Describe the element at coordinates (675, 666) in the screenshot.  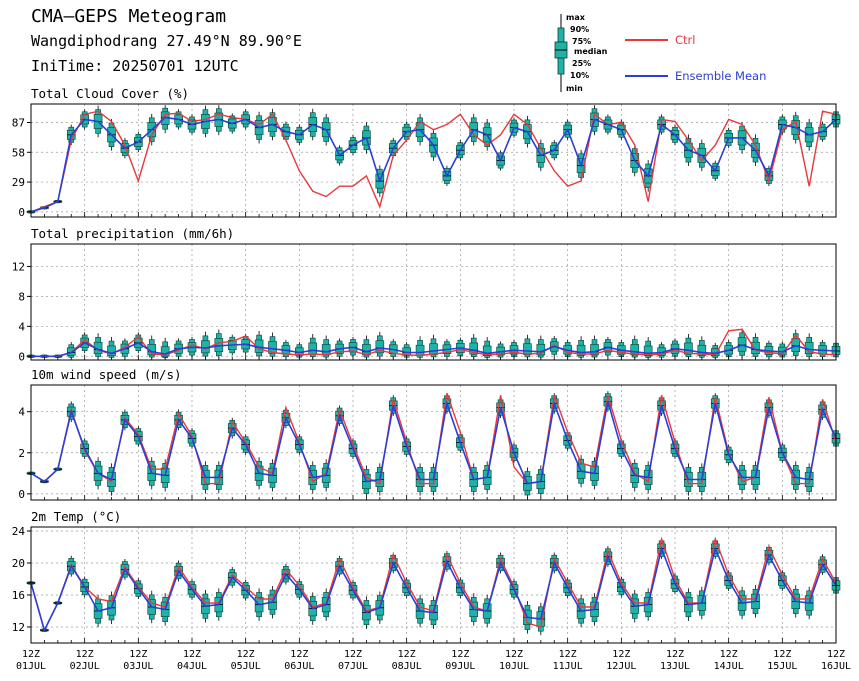
I see `x-tick-label-date-12: 13JUL` at that location.